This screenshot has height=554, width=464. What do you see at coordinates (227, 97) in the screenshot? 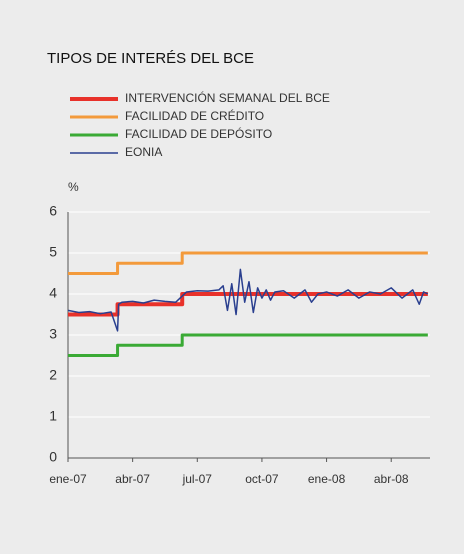
I see `legend-label: INTERVENCIÓN SEMANAL DEL BCE` at bounding box center [227, 97].